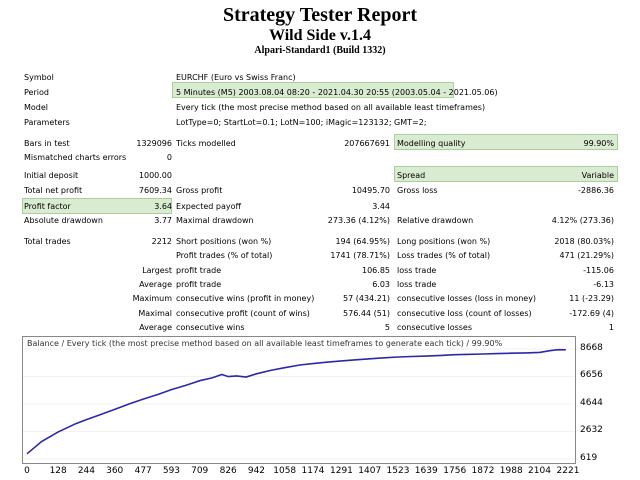 This screenshot has width=640, height=480. Describe the element at coordinates (367, 143) in the screenshot. I see `ticks-value: 207667691` at that location.